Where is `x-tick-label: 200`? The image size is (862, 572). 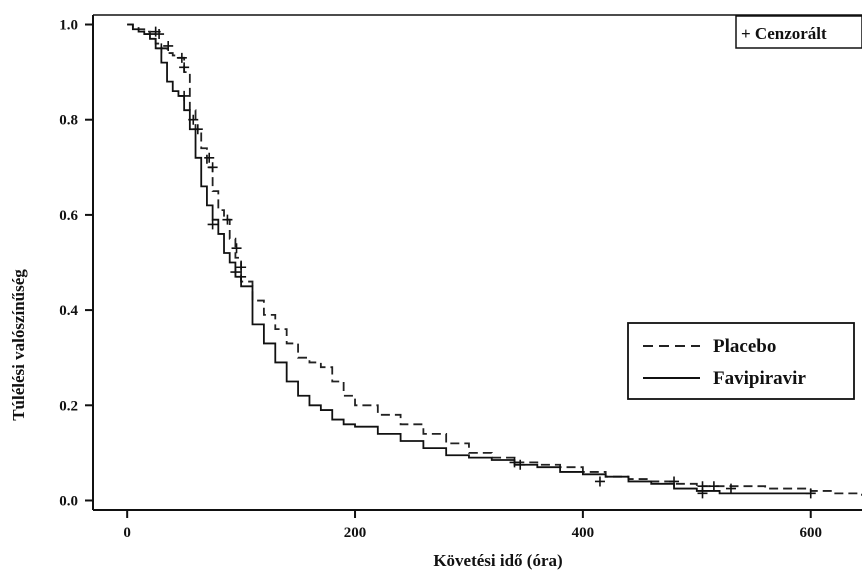 x-tick-label: 200 is located at coordinates (355, 533).